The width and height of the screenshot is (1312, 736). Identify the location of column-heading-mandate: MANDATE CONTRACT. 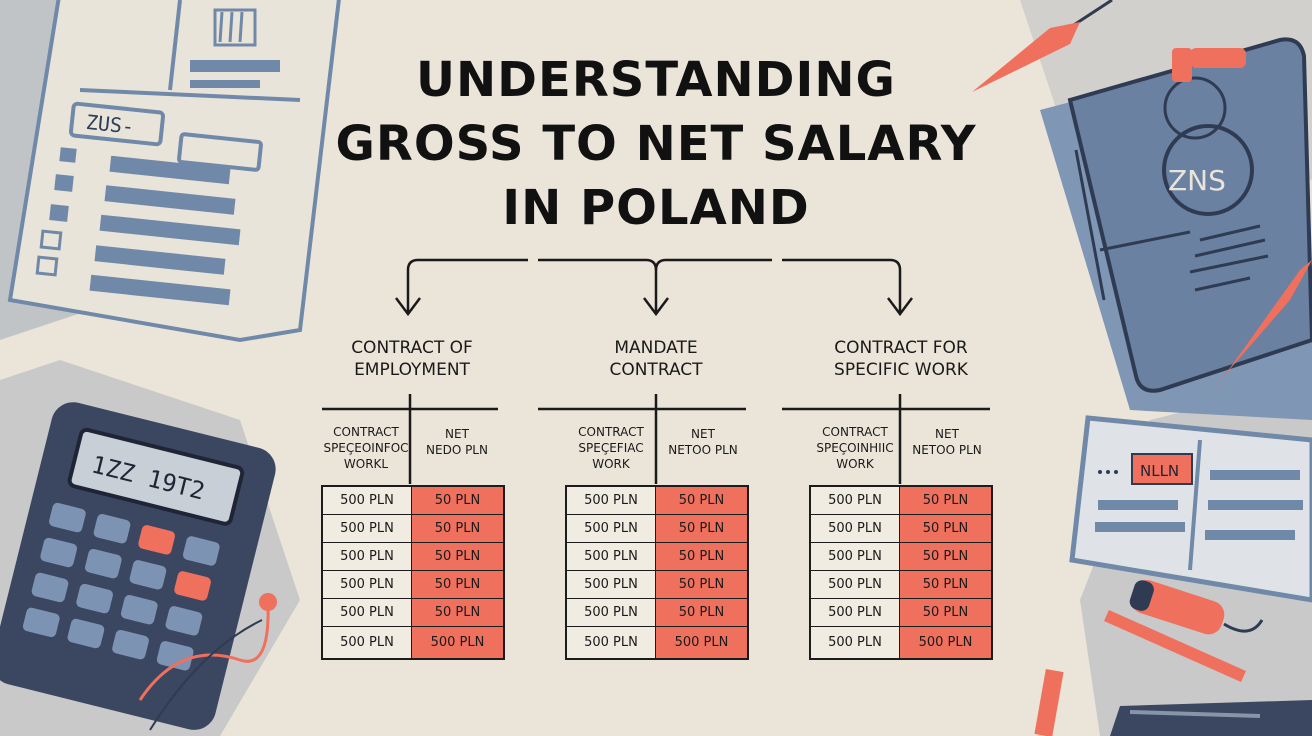
(656, 359).